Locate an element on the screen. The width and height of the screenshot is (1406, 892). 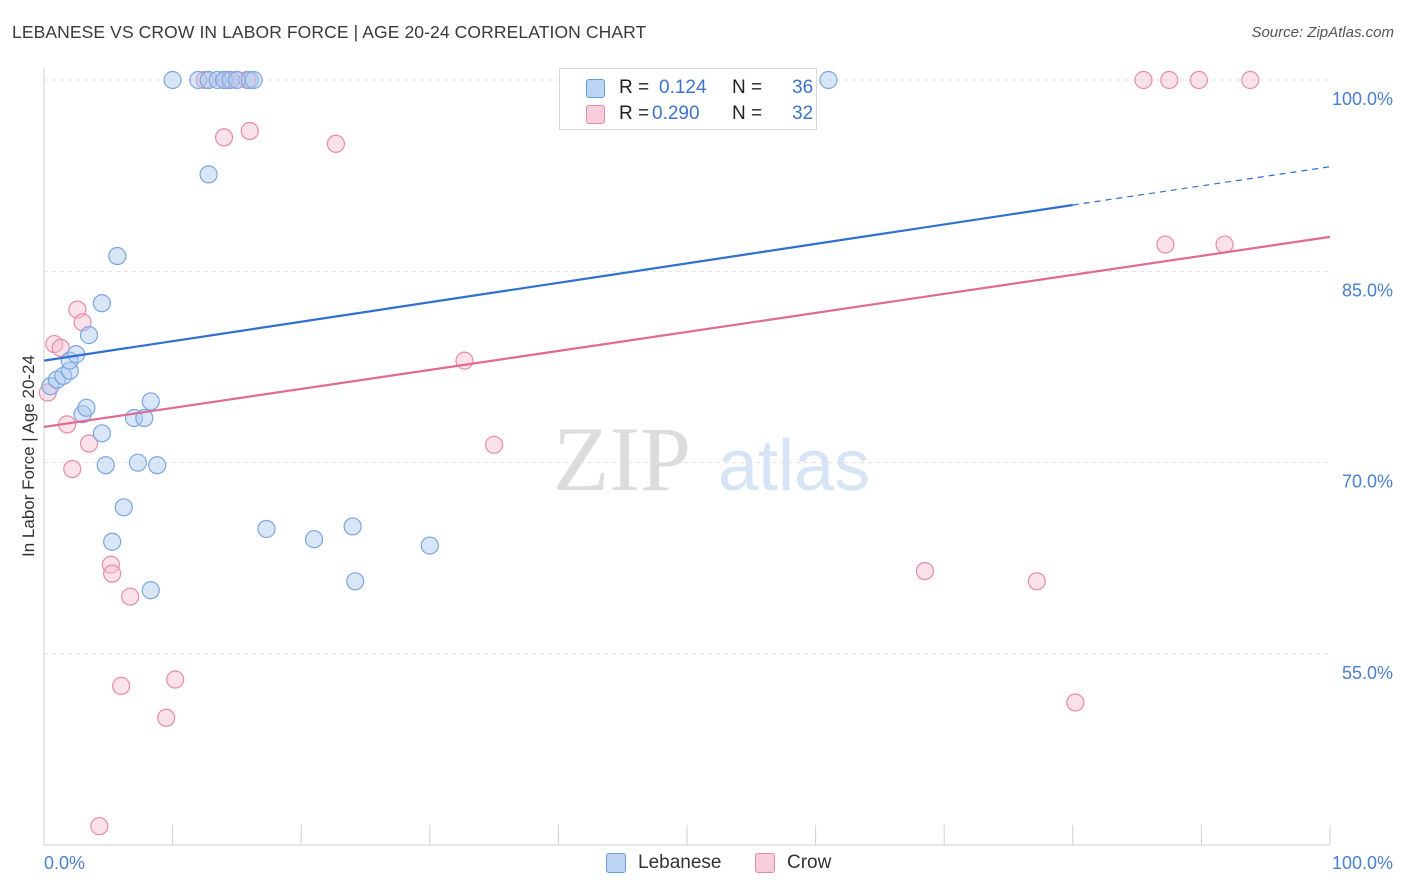
x-tick-labels: 0.0% 100.0% is located at coordinates (718, 863).